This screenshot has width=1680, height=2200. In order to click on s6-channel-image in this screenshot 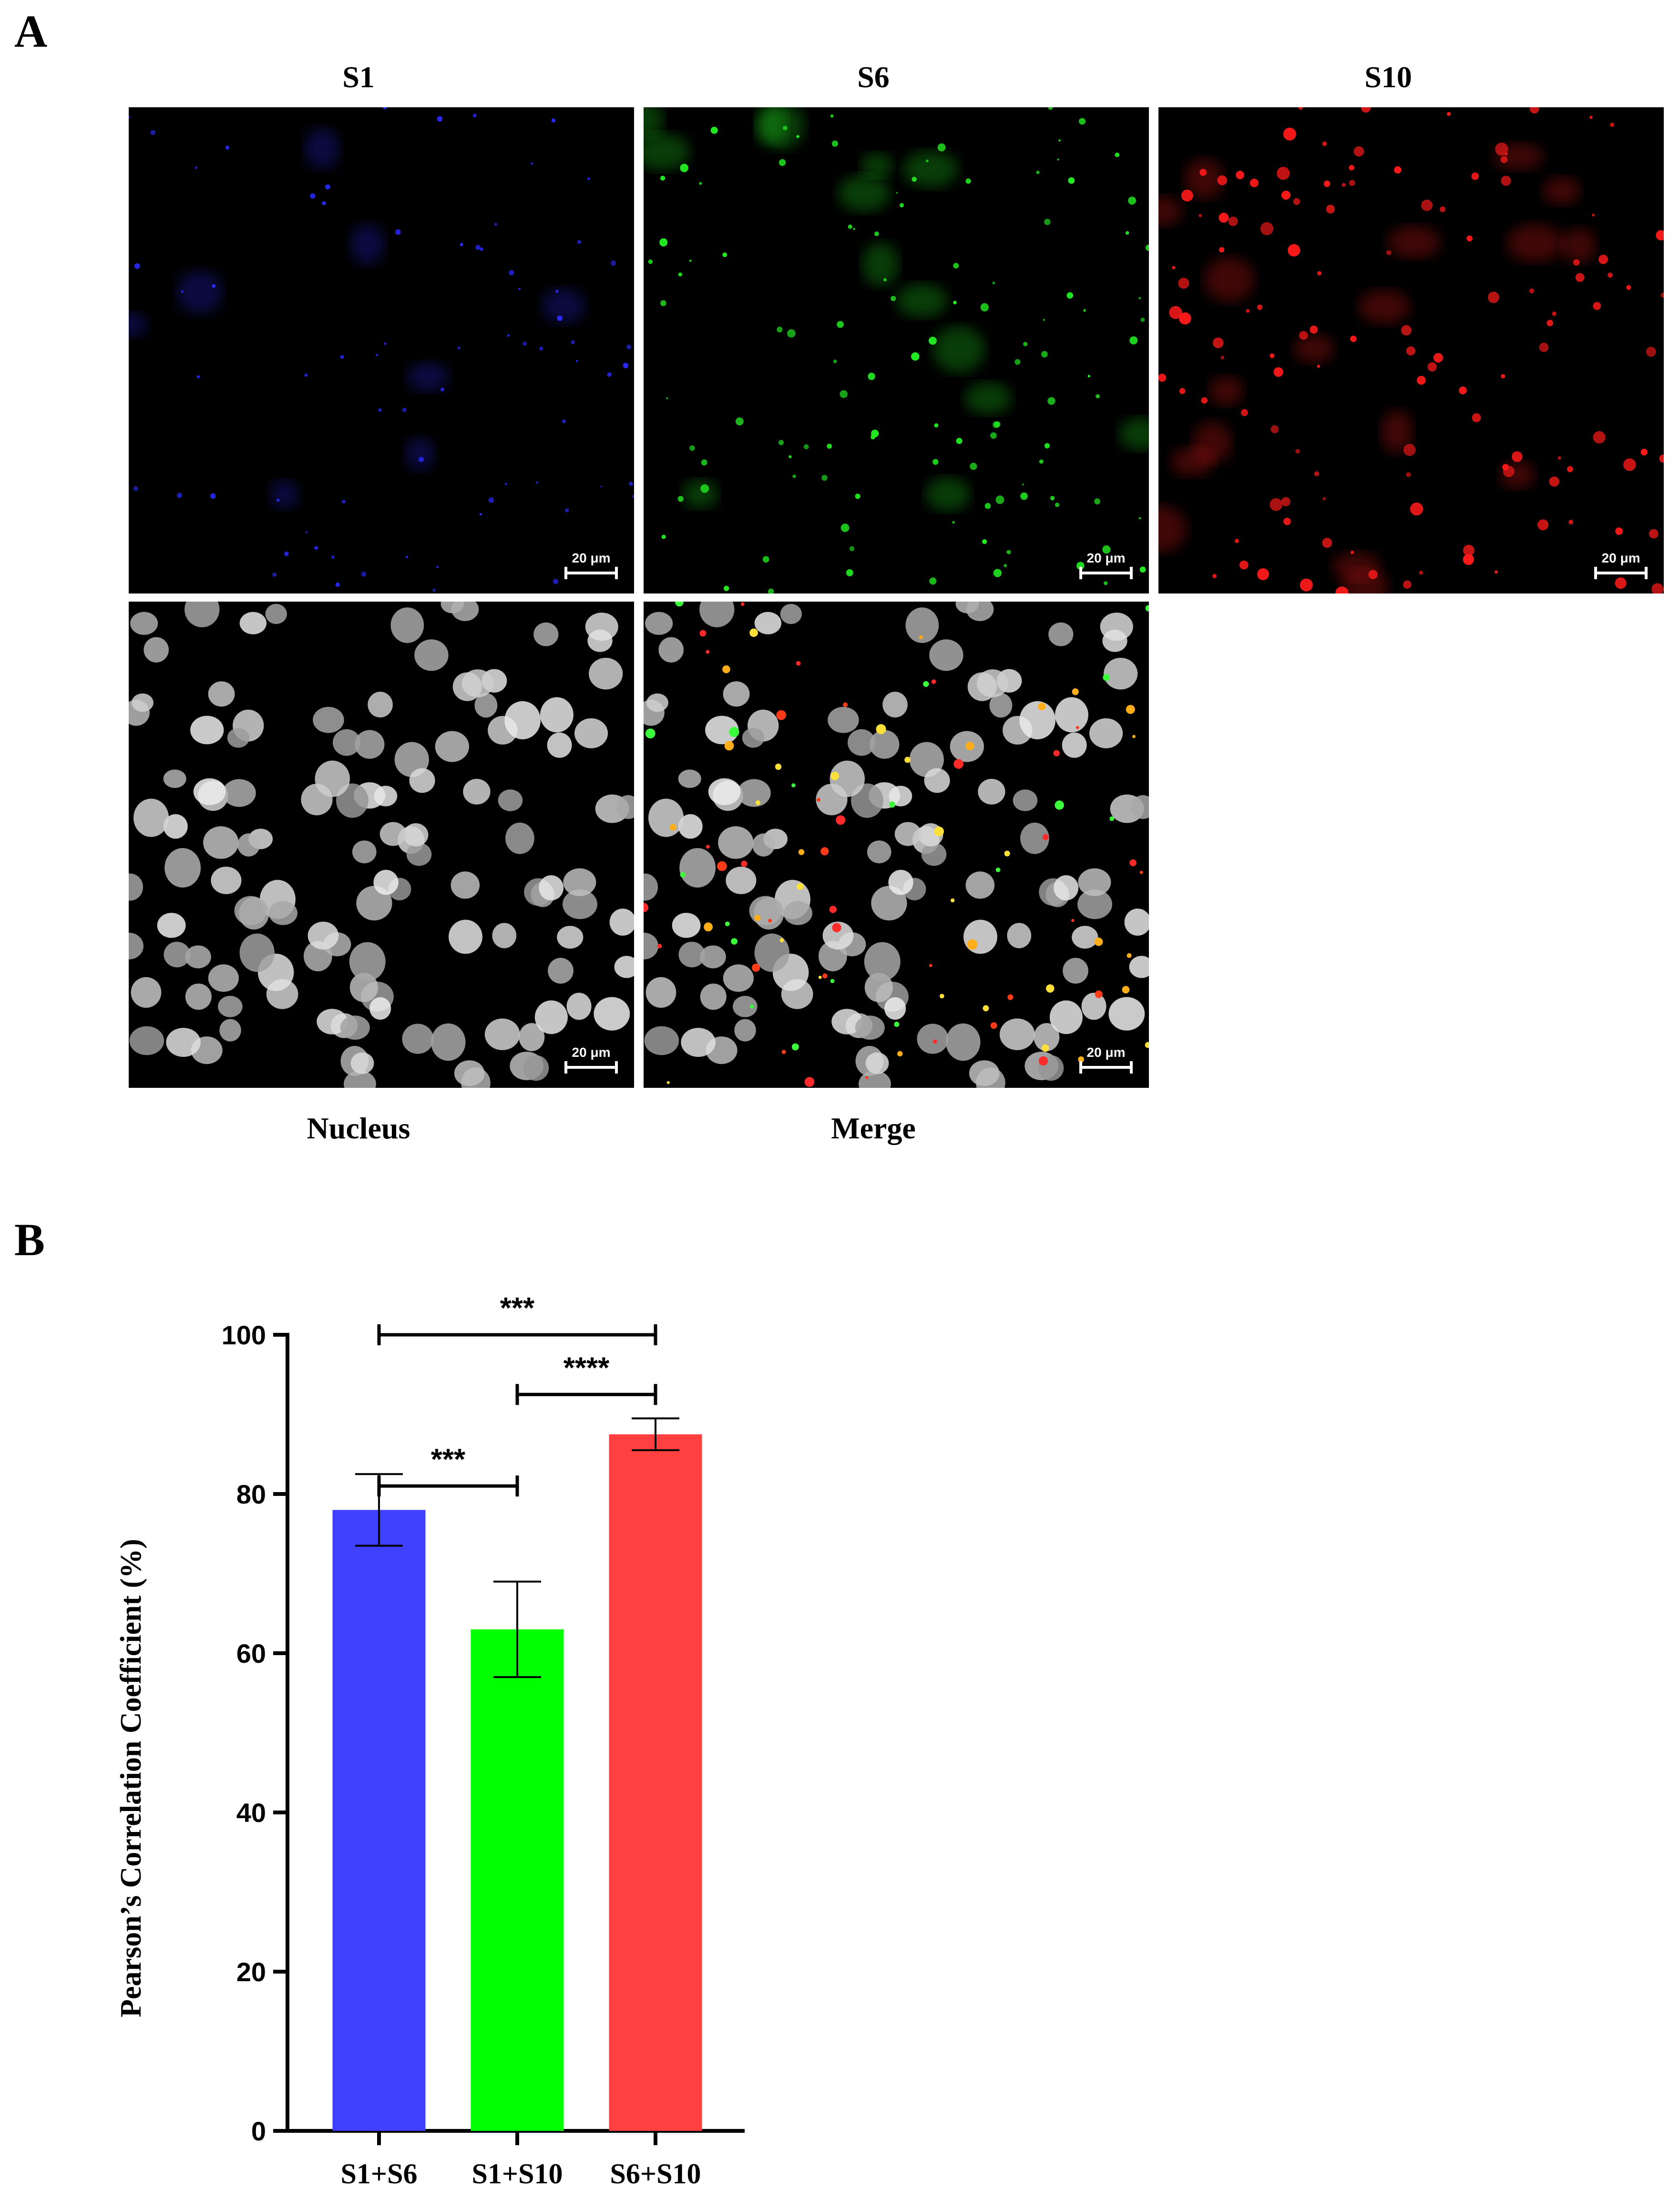, I will do `click(896, 350)`.